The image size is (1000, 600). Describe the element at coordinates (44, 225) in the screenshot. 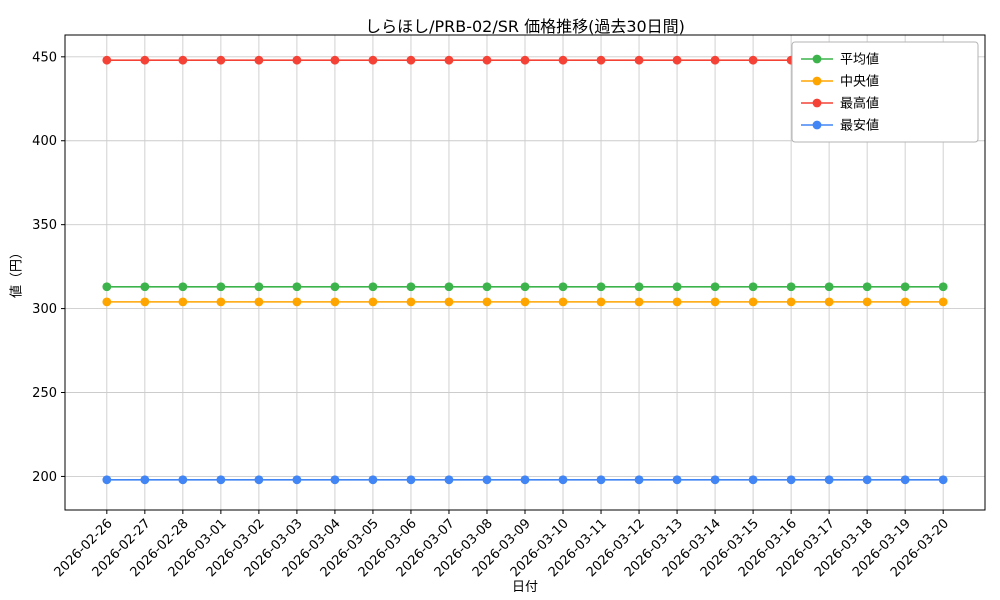

I see `y-tick-label: 350` at that location.